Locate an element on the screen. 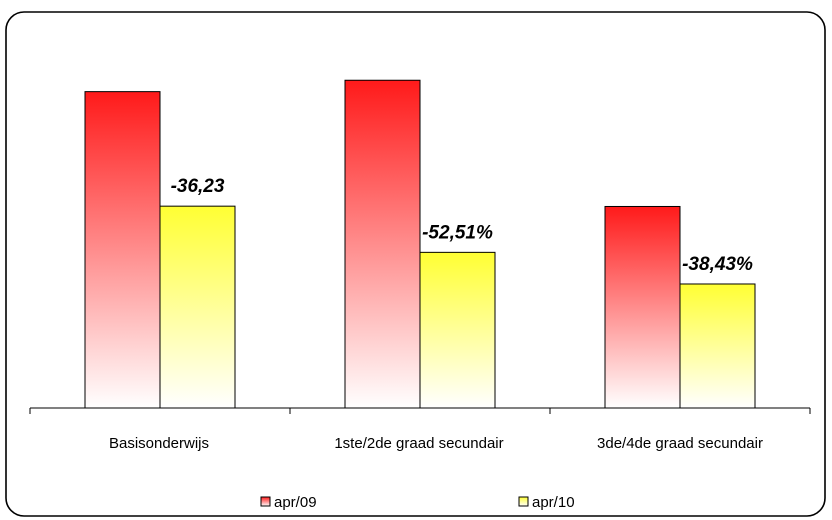 The width and height of the screenshot is (832, 520). legend-label-apr09: apr/09 is located at coordinates (295, 502).